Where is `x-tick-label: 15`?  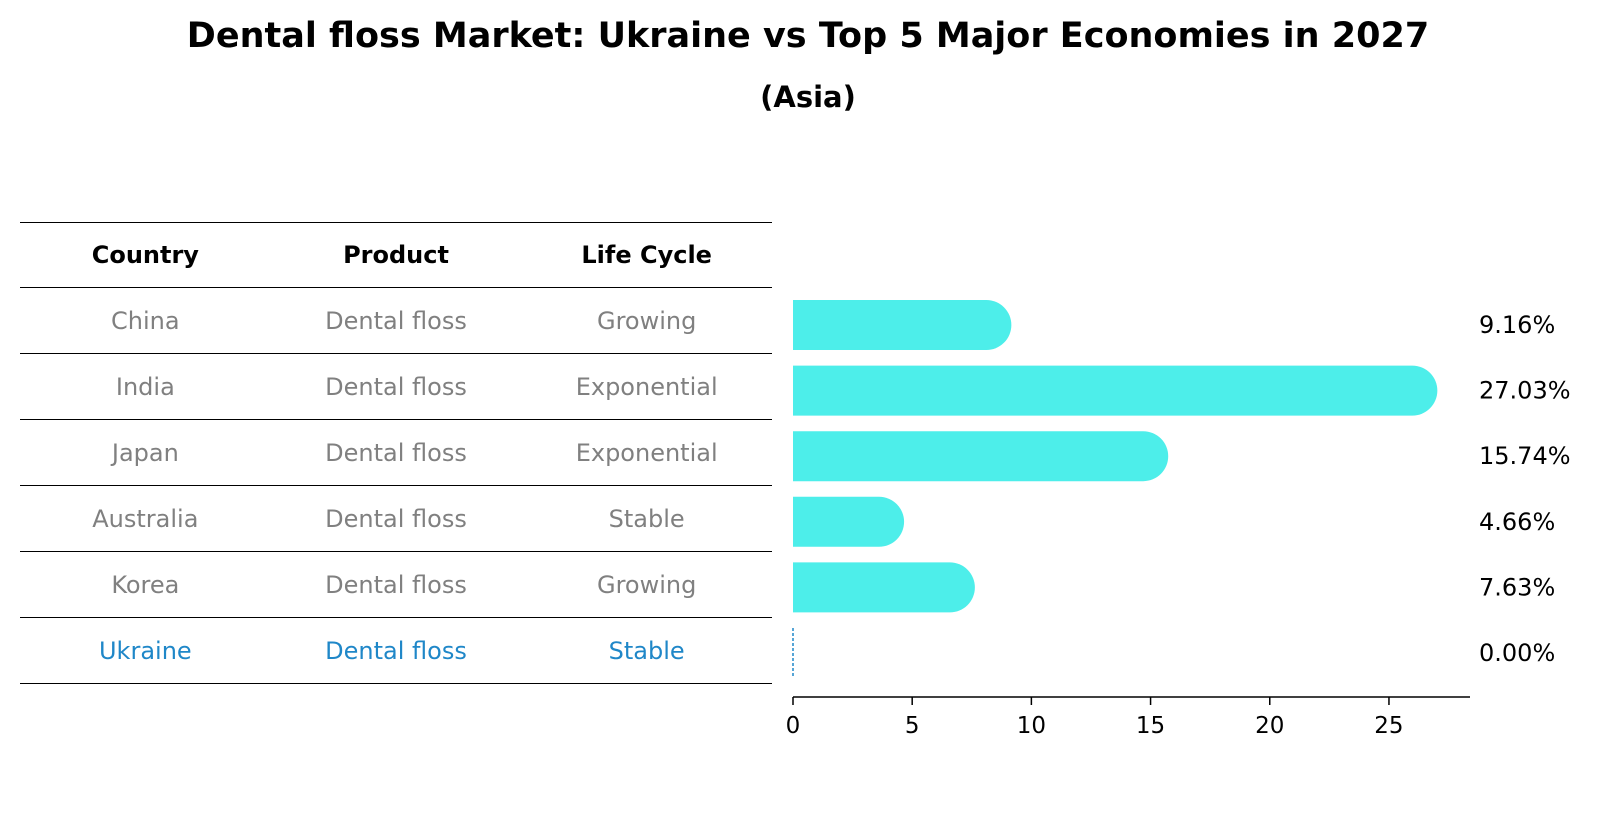 x-tick-label: 15 is located at coordinates (1150, 726).